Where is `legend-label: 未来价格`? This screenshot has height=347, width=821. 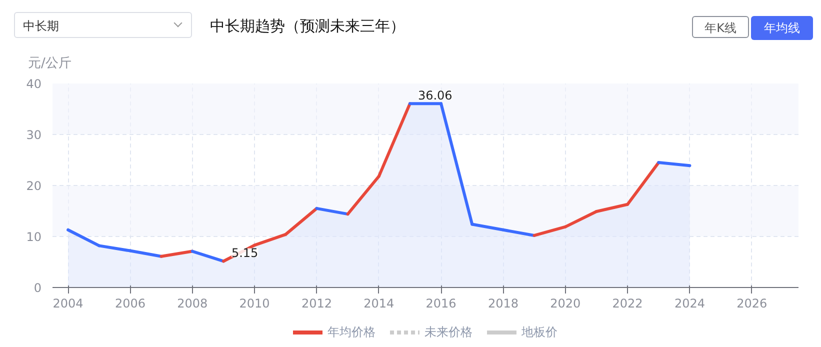 legend-label: 未来价格 is located at coordinates (448, 332).